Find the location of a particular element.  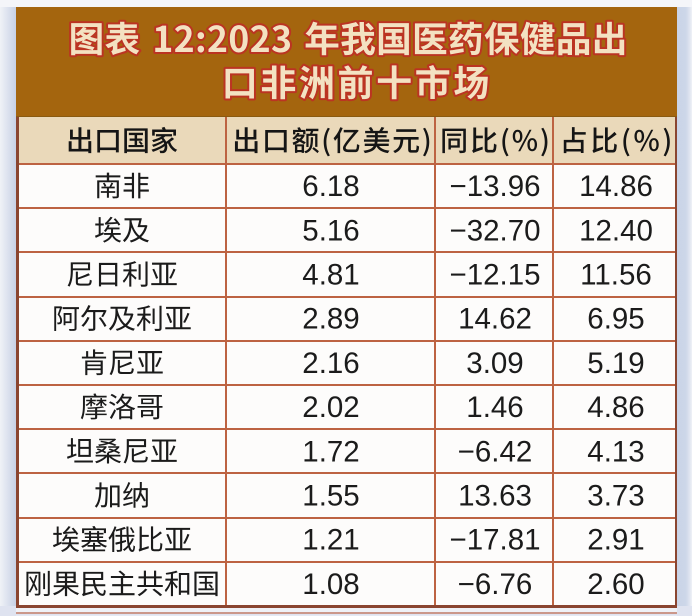

svg-text: 2.91 is located at coordinates (615, 540).